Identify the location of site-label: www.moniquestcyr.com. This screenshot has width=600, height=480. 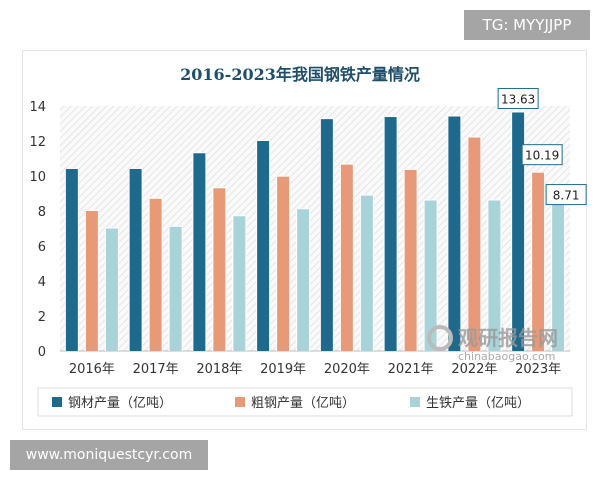
(109, 455).